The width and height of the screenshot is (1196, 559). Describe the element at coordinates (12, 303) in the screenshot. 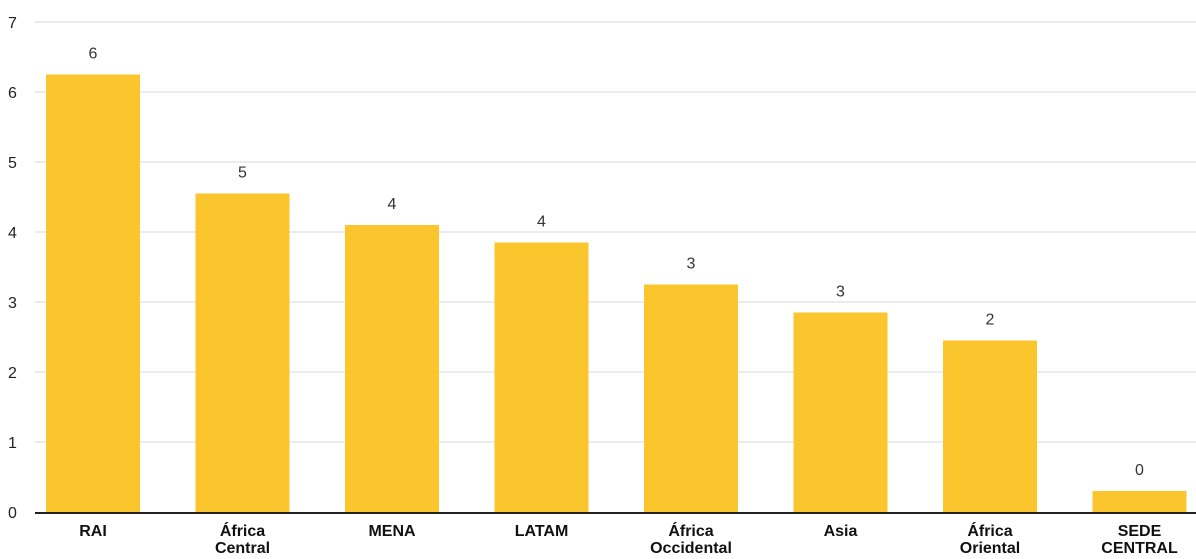

I see `y-tick-label: 3` at that location.